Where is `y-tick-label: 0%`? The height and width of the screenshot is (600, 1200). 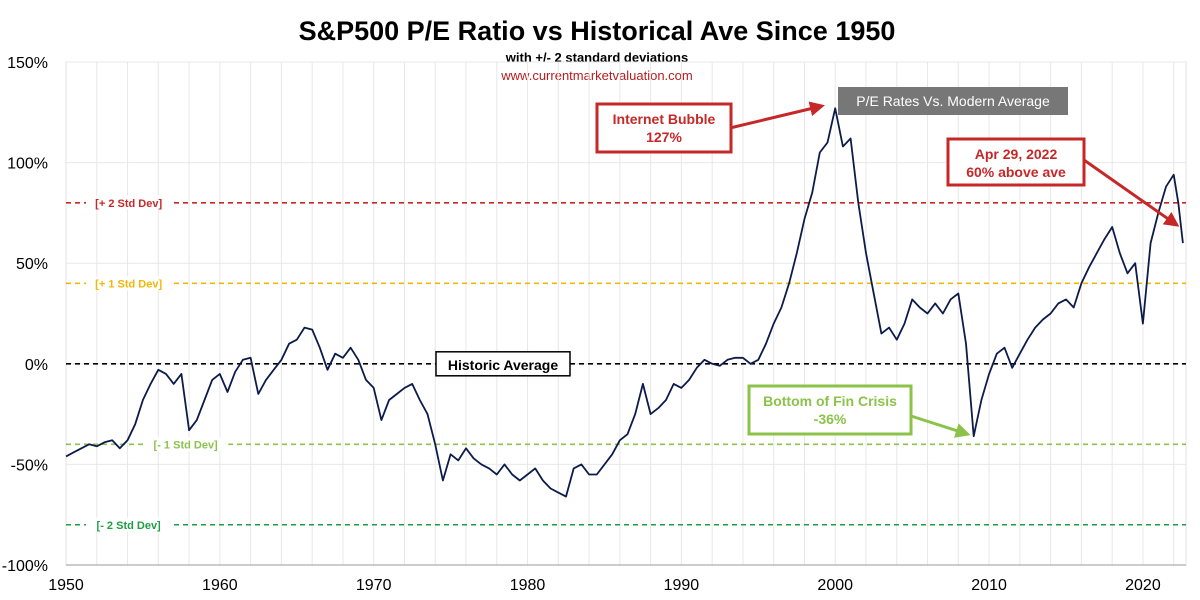
y-tick-label: 0% is located at coordinates (36, 365).